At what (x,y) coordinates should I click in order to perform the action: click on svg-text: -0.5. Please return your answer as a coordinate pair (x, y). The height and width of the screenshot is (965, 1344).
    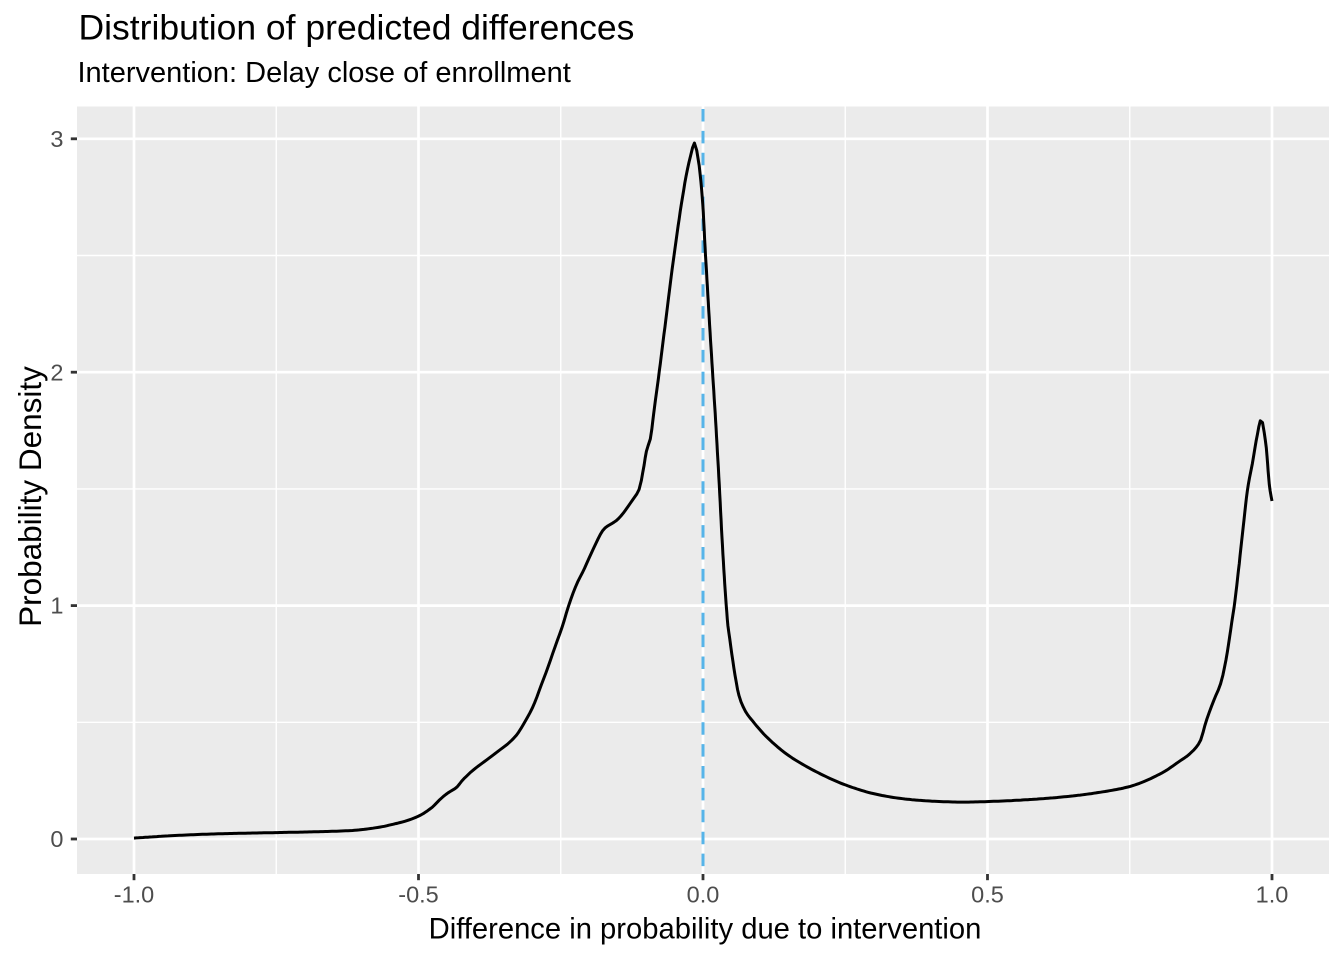
    Looking at the image, I should click on (418, 895).